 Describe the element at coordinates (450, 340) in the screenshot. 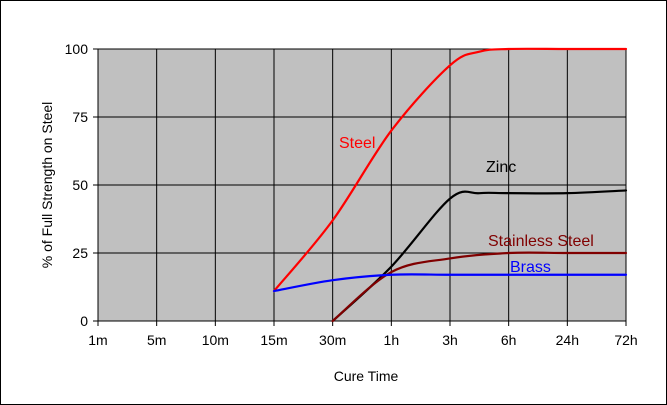

I see `x-tick-label: 3h` at that location.